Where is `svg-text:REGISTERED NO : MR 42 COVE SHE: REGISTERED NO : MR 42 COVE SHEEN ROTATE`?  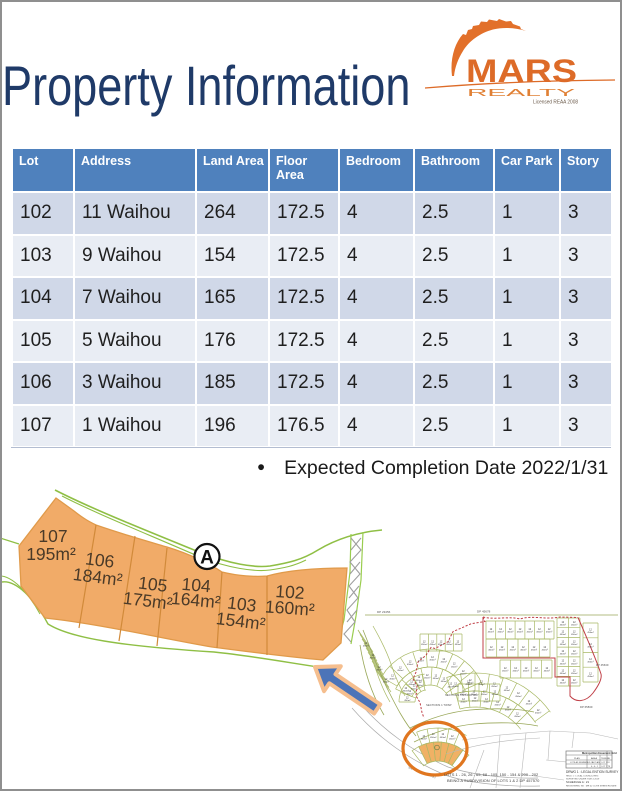
svg-text:REGISTERED NO : MR 42 COVE SHE: REGISTERED NO : MR 42 COVE SHEEN ROTATE is located at coordinates (591, 785).